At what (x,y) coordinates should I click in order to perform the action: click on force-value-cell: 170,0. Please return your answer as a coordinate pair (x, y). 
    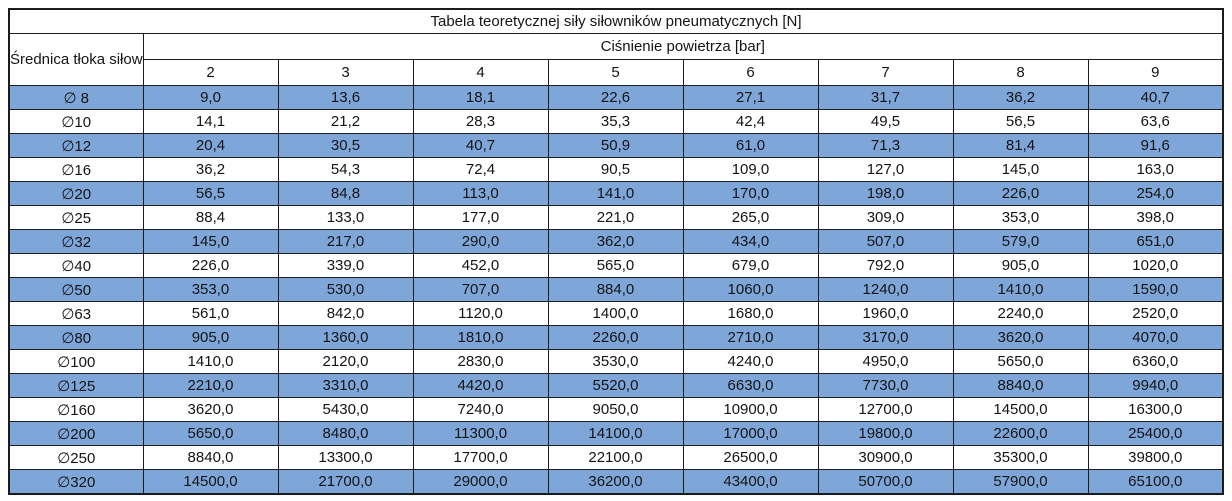
    Looking at the image, I should click on (750, 193).